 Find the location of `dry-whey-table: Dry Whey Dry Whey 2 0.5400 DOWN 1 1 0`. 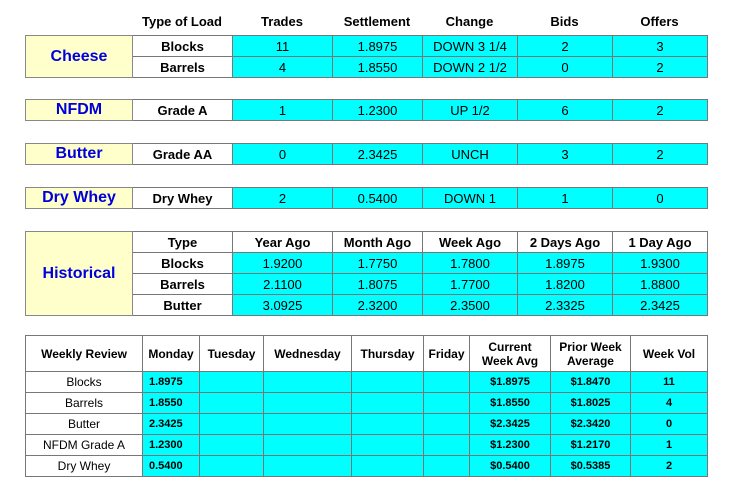

dry-whey-table: Dry Whey Dry Whey 2 0.5400 DOWN 1 1 0 is located at coordinates (366, 198).